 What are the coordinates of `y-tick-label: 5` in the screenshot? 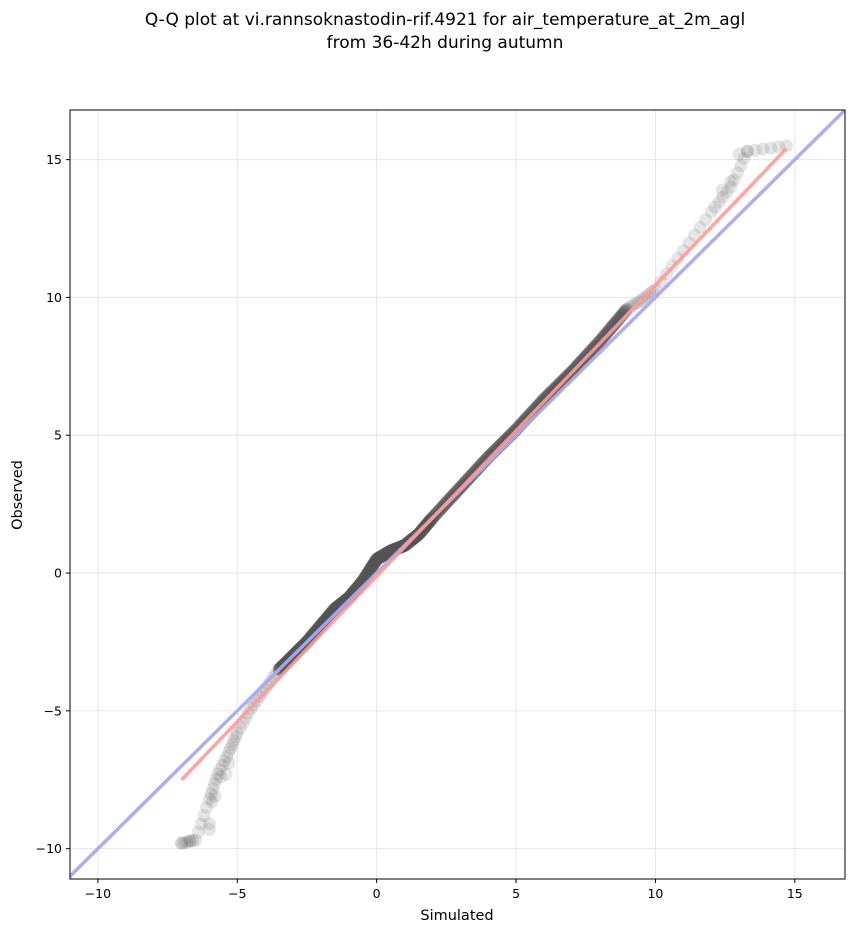 It's located at (58, 435).